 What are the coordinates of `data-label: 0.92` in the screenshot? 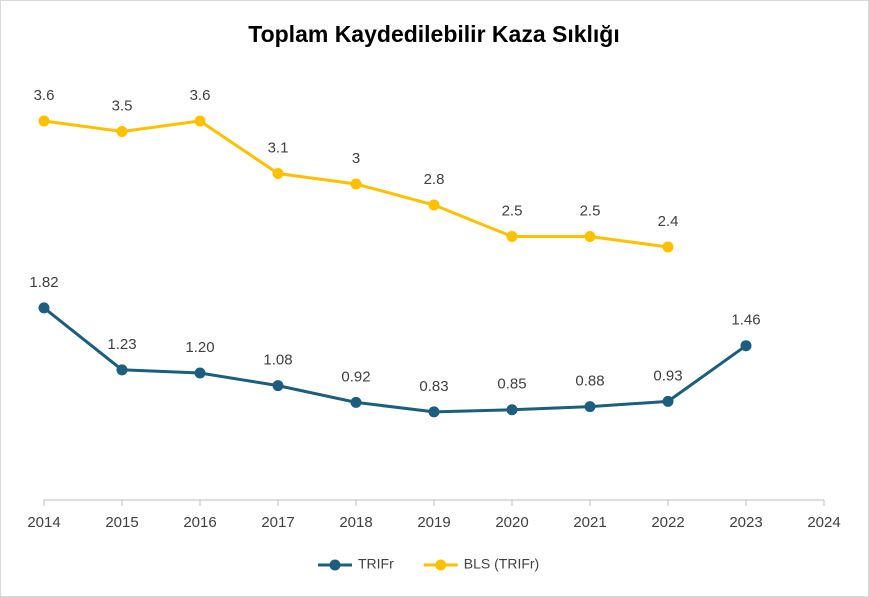 It's located at (355, 376).